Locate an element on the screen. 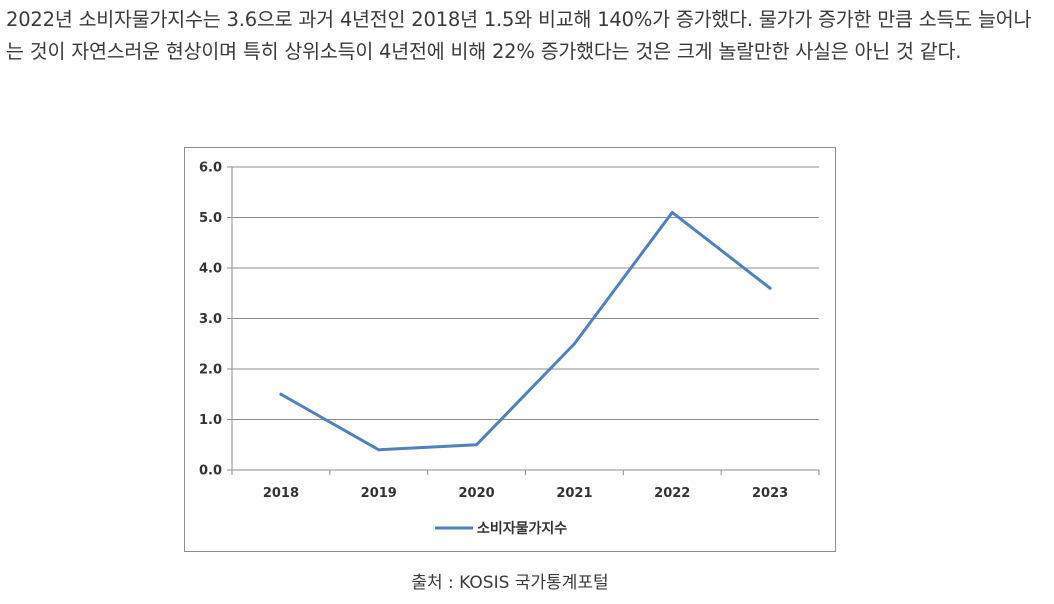 The height and width of the screenshot is (604, 1054). y-tick-label: 0.0 is located at coordinates (210, 471).